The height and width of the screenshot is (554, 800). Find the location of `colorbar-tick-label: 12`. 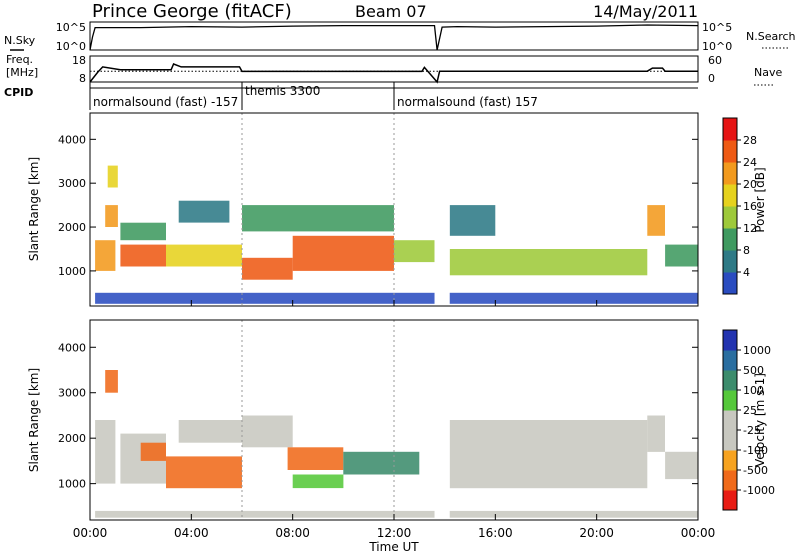

colorbar-tick-label: 12 is located at coordinates (750, 228).